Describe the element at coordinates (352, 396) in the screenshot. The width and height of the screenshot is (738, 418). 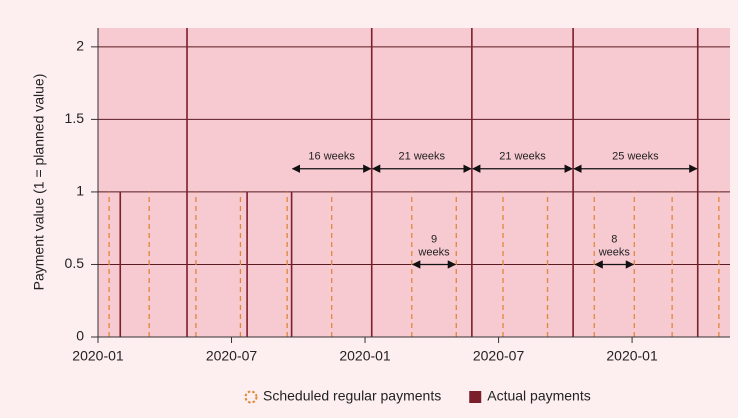
I see `legend-label: Scheduled regular payments` at that location.